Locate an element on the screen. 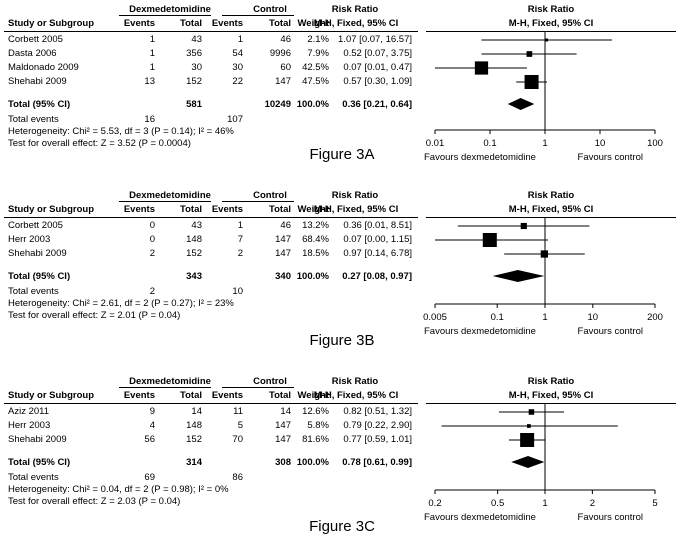 The width and height of the screenshot is (685, 558). events-control: 5 is located at coordinates (240, 425).